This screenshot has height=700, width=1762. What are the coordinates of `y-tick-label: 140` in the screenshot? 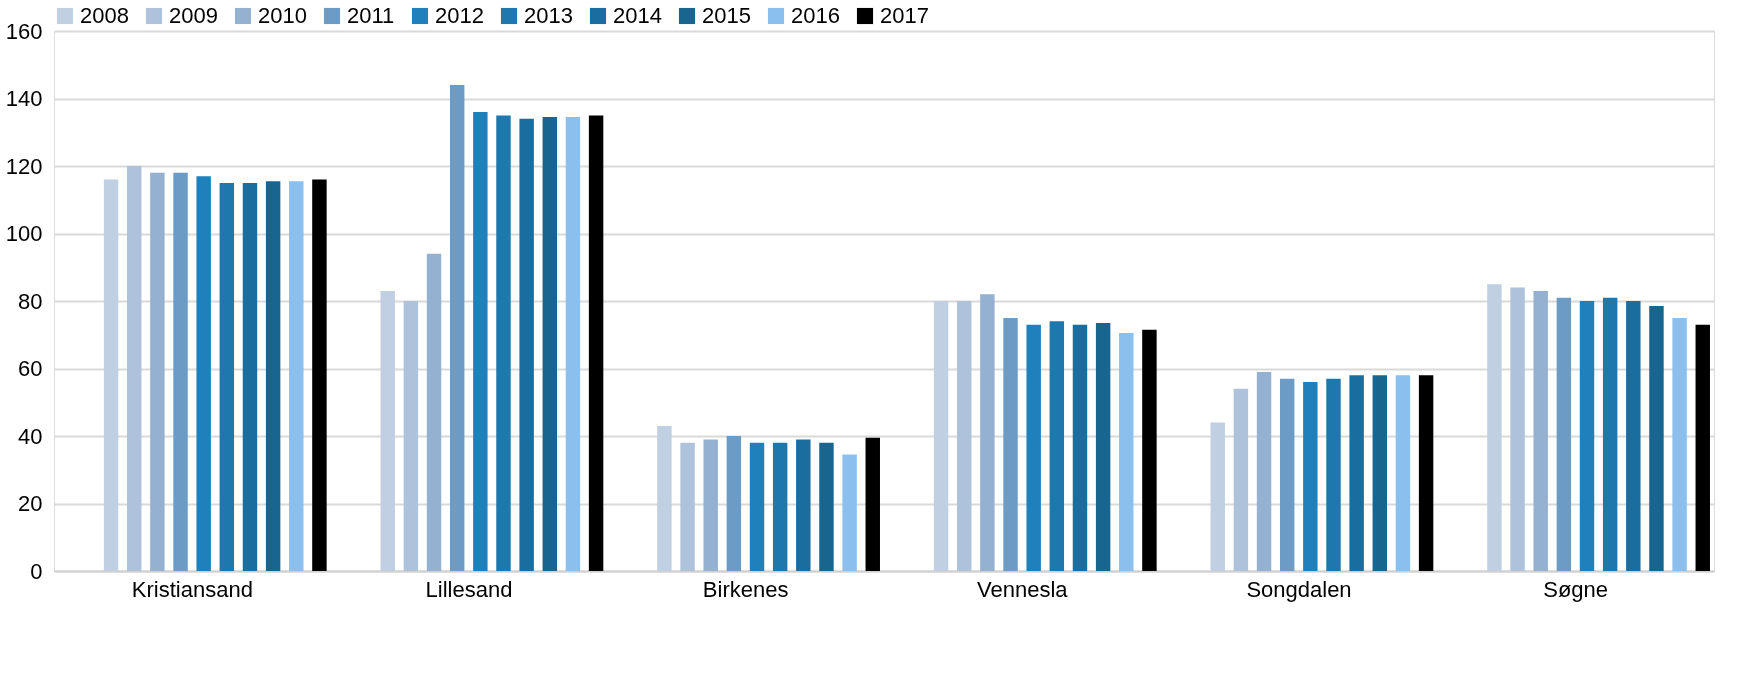 It's located at (24, 98).